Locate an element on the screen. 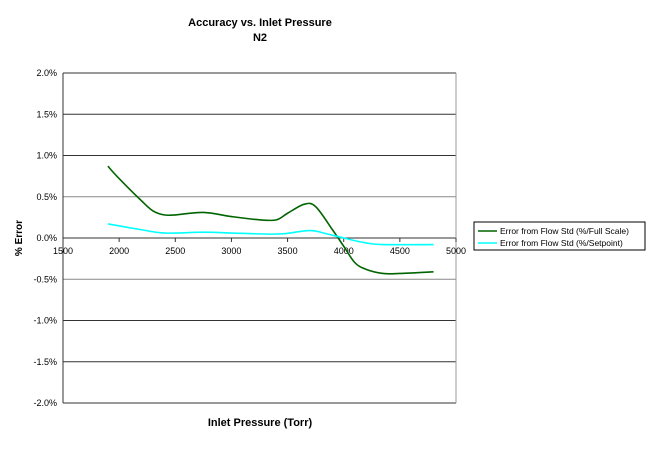 The image size is (650, 449). x-axis-label: Inlet Pressure (Torr) is located at coordinates (260, 423).